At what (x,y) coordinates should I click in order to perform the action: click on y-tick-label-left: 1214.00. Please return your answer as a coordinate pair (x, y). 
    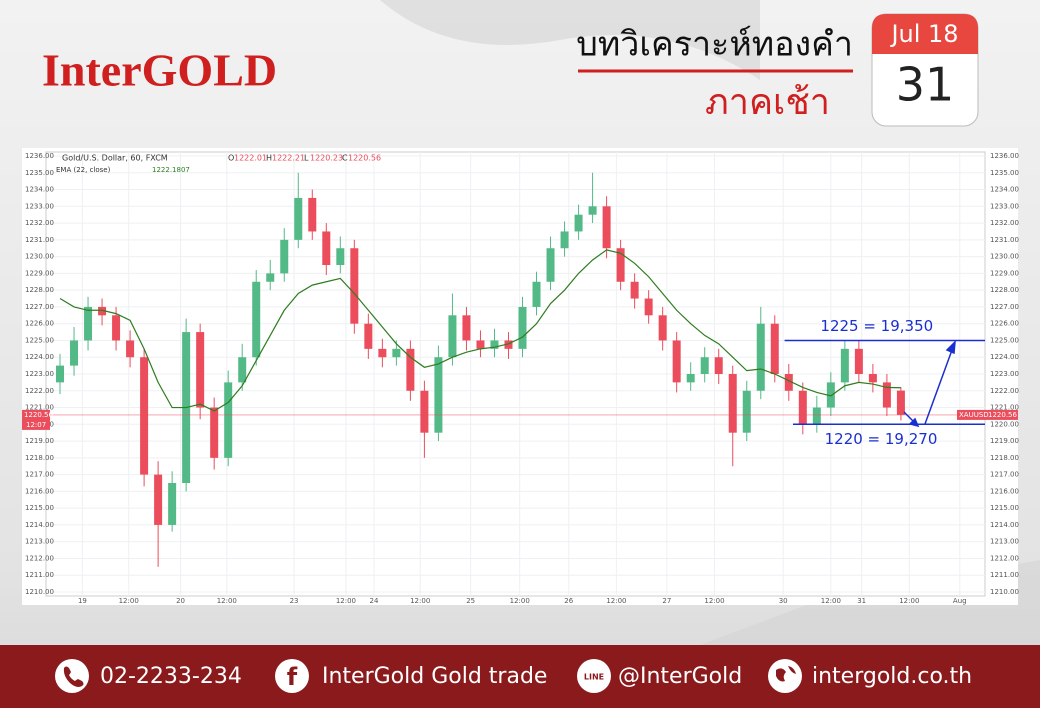
    Looking at the image, I should click on (39, 525).